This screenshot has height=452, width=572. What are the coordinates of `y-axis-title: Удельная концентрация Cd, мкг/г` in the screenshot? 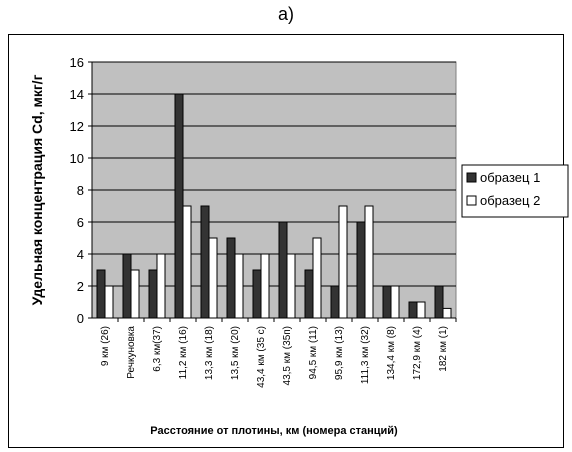 It's located at (37, 189).